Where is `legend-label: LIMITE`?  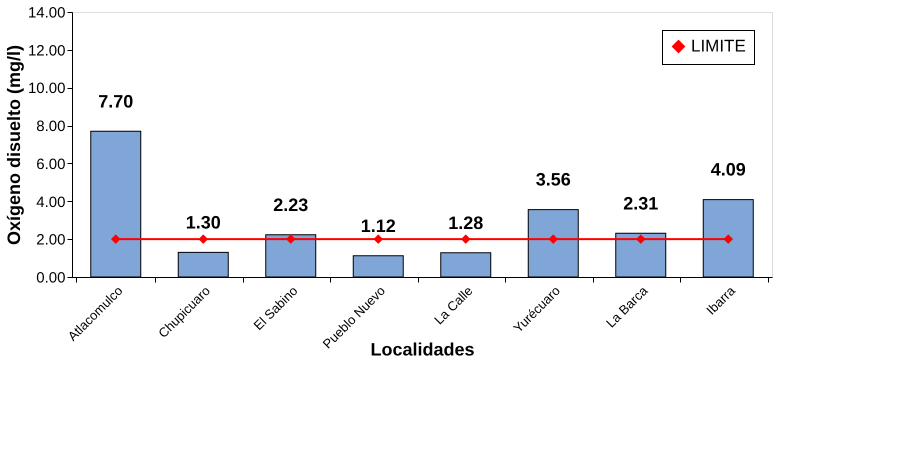
legend-label: LIMITE is located at coordinates (718, 46).